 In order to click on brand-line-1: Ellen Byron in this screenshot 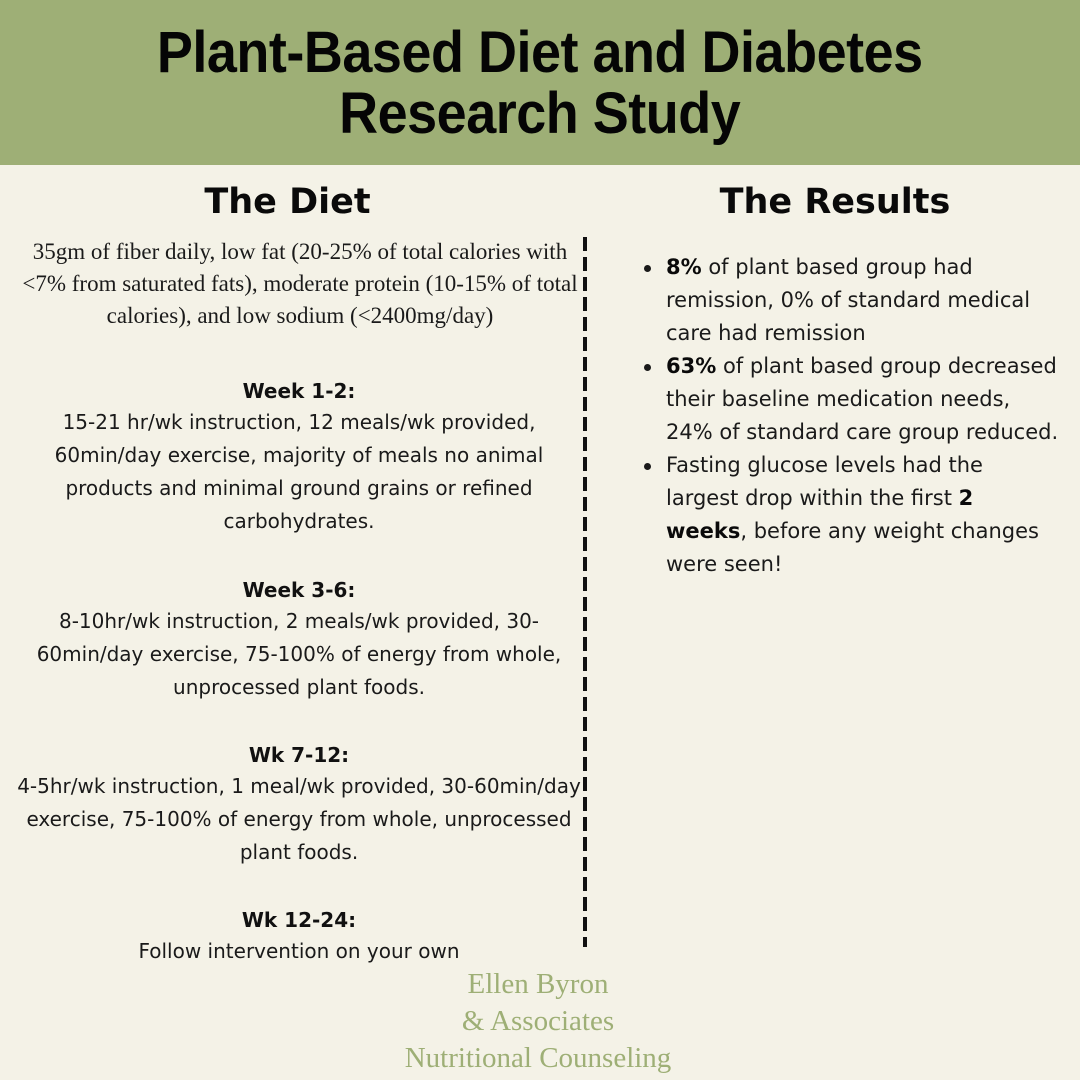, I will do `click(538, 984)`.